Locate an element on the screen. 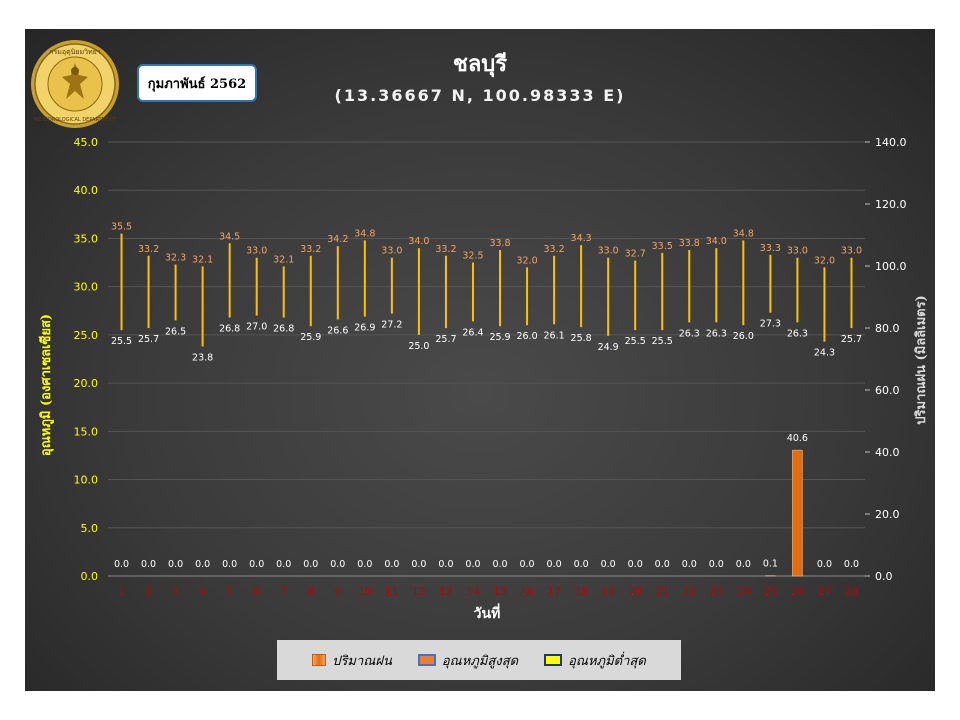 The height and width of the screenshot is (720, 960). max-temp-label: 32.5 is located at coordinates (472, 256).